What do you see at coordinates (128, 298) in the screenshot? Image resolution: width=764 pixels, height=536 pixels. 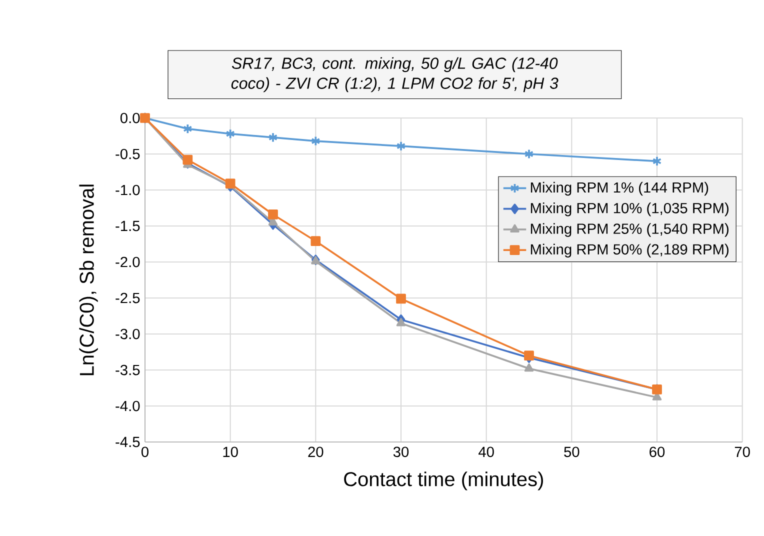 I see `y-tick-label: -2.5` at bounding box center [128, 298].